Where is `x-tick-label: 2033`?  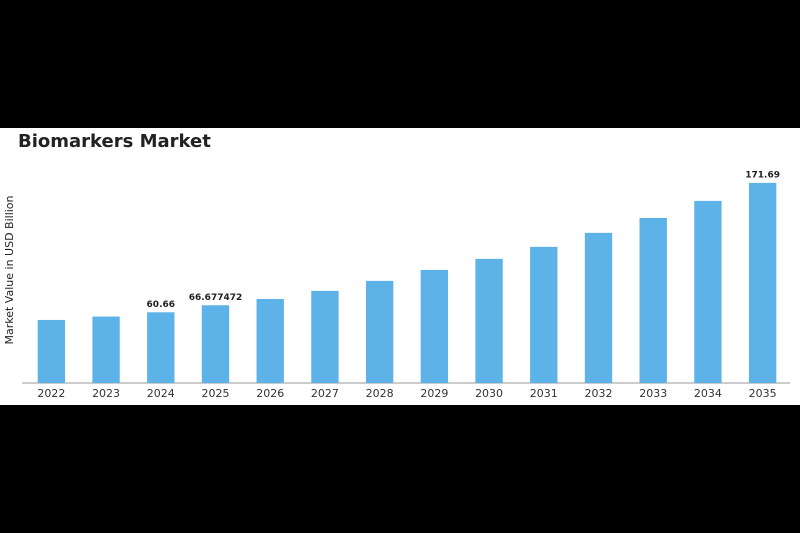 x-tick-label: 2033 is located at coordinates (653, 393).